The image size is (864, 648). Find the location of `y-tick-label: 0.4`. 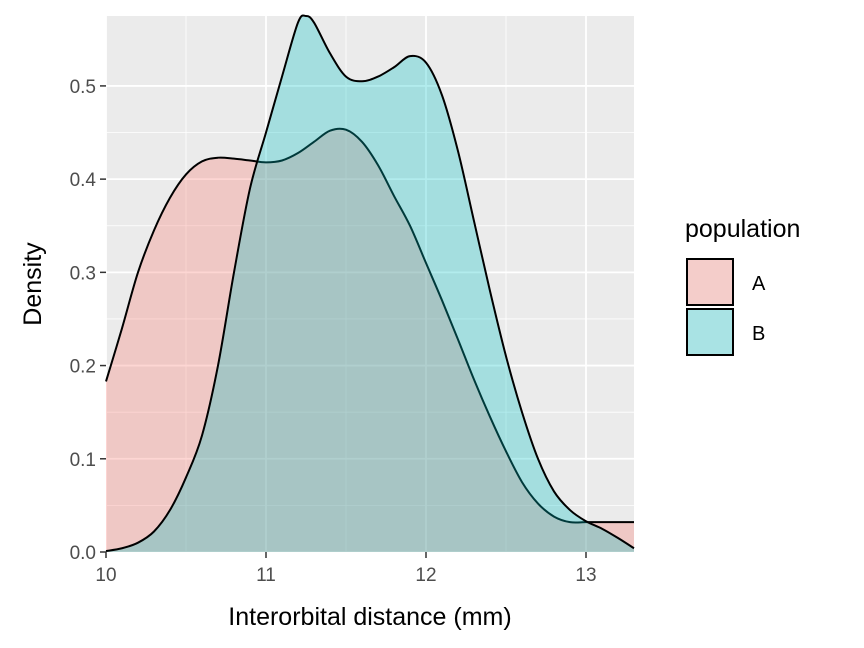

y-tick-label: 0.4 is located at coordinates (83, 180).